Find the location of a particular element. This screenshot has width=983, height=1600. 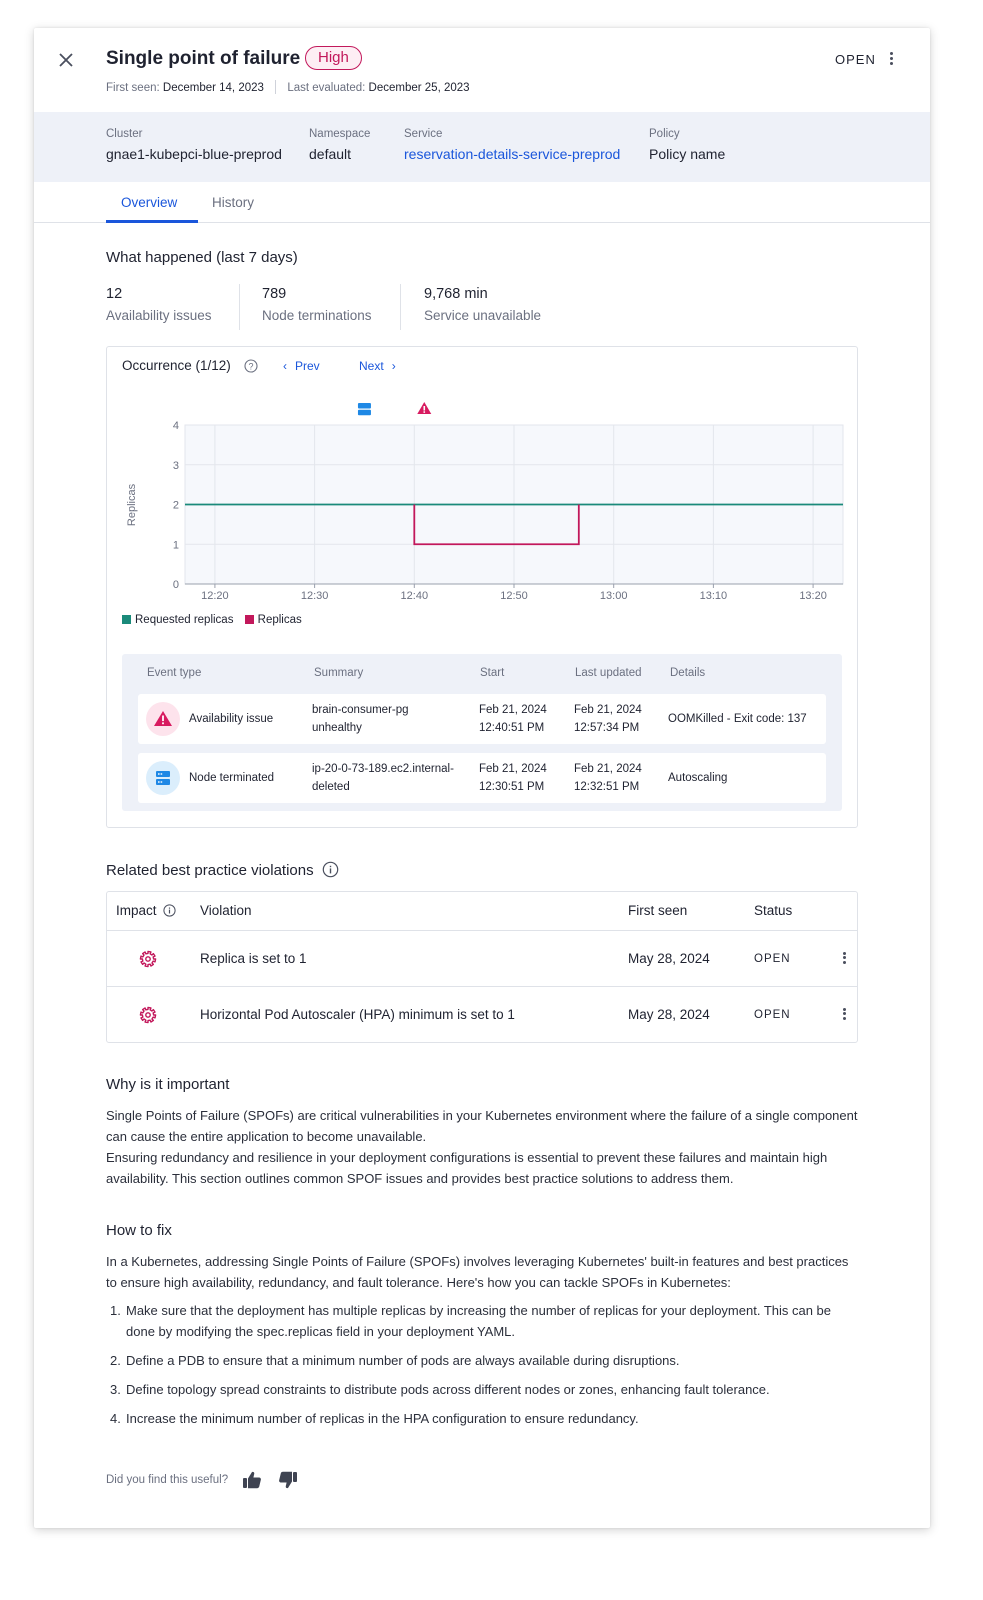

legend-label: Replicas is located at coordinates (279, 620).